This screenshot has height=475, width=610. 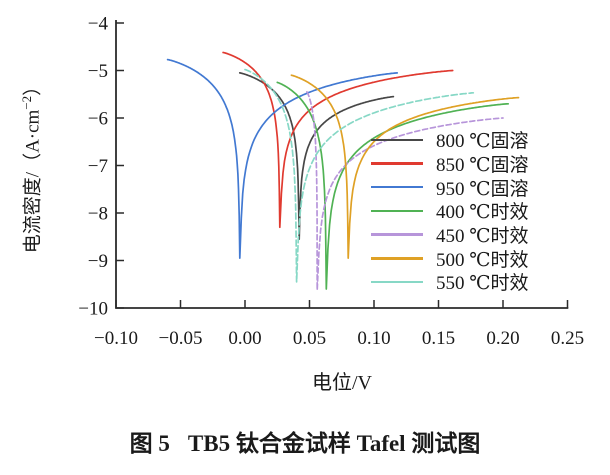 I want to click on x-tick-label: 0.00, so click(x=244, y=338).